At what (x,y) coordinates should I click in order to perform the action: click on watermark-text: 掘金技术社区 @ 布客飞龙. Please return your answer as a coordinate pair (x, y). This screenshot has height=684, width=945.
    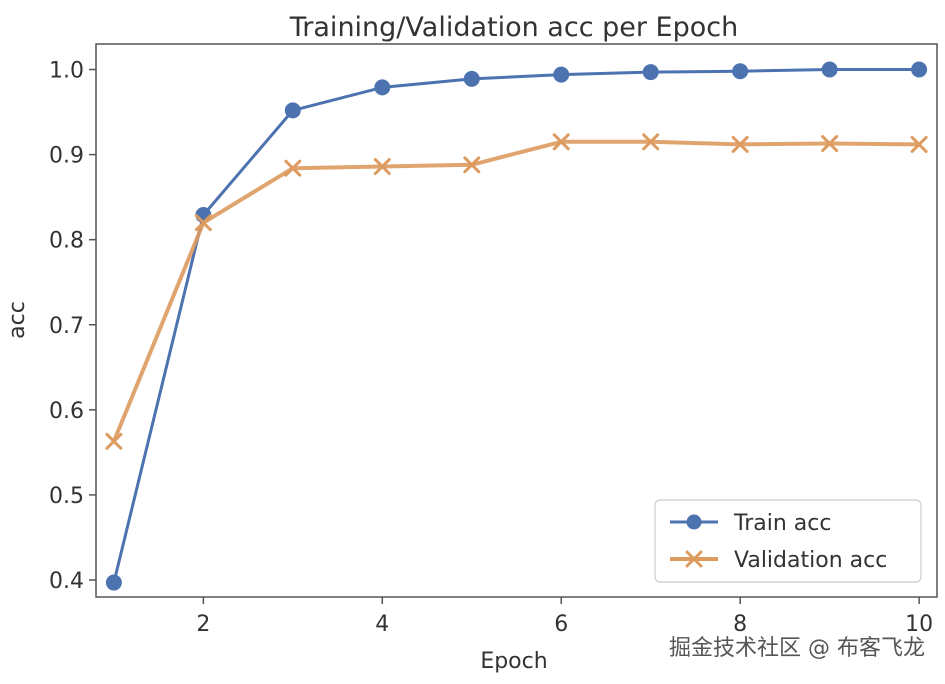
    Looking at the image, I should click on (797, 648).